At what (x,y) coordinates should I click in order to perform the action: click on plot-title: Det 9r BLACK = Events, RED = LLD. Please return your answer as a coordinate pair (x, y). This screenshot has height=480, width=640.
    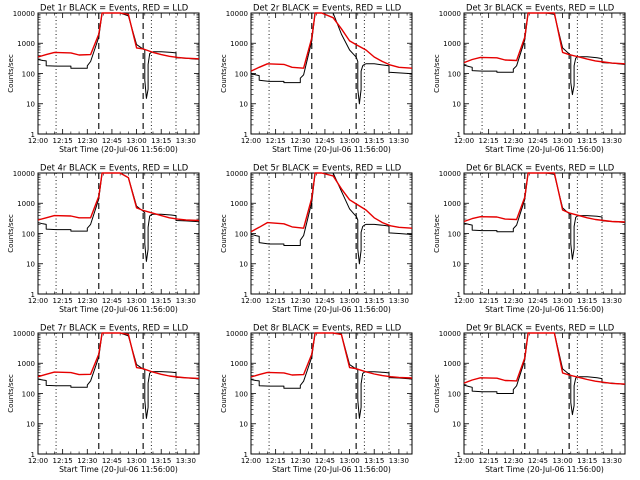
    Looking at the image, I should click on (540, 328).